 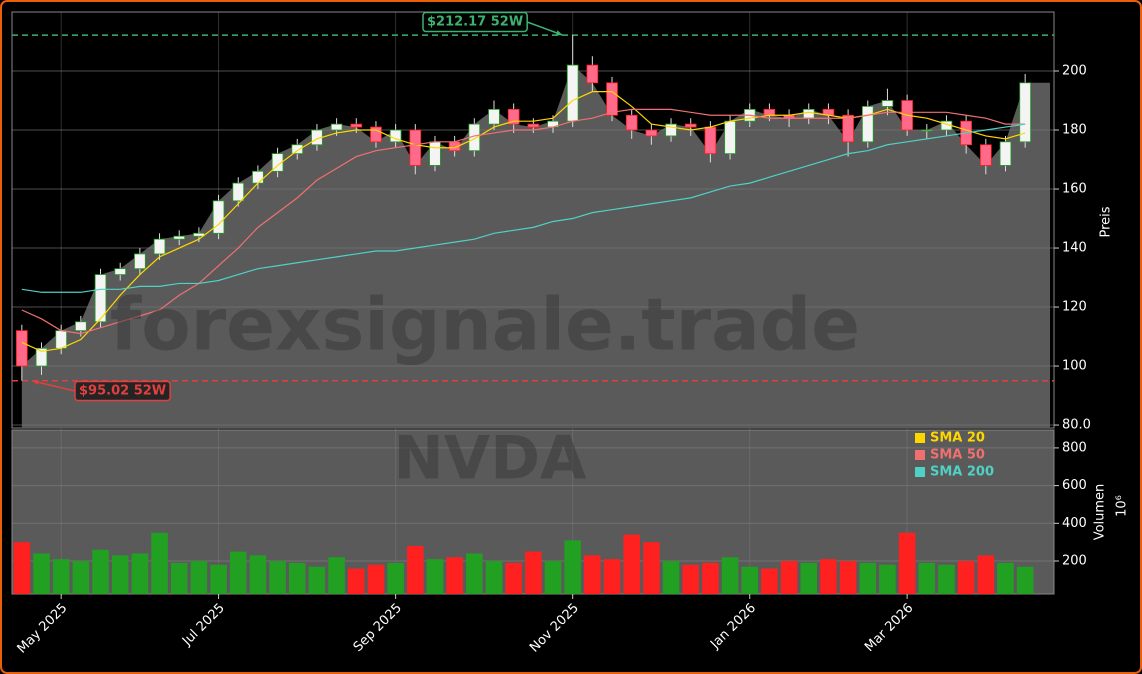 What do you see at coordinates (1076, 425) in the screenshot?
I see `y-tick-label: 80.0` at bounding box center [1076, 425].